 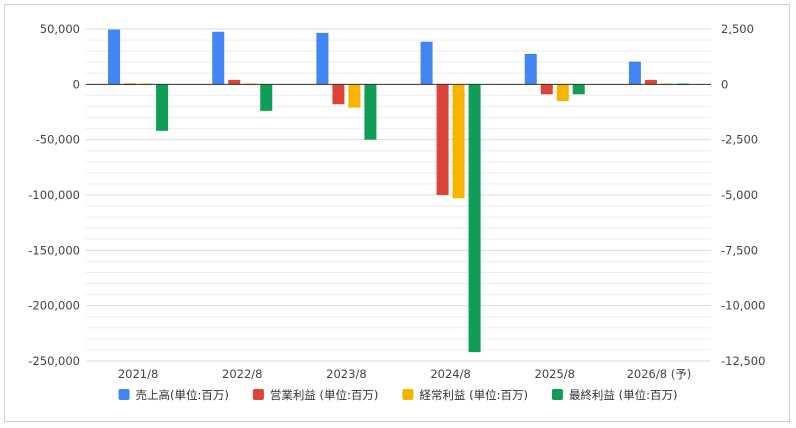 What do you see at coordinates (450, 374) in the screenshot?
I see `category-label: 2024/8` at bounding box center [450, 374].